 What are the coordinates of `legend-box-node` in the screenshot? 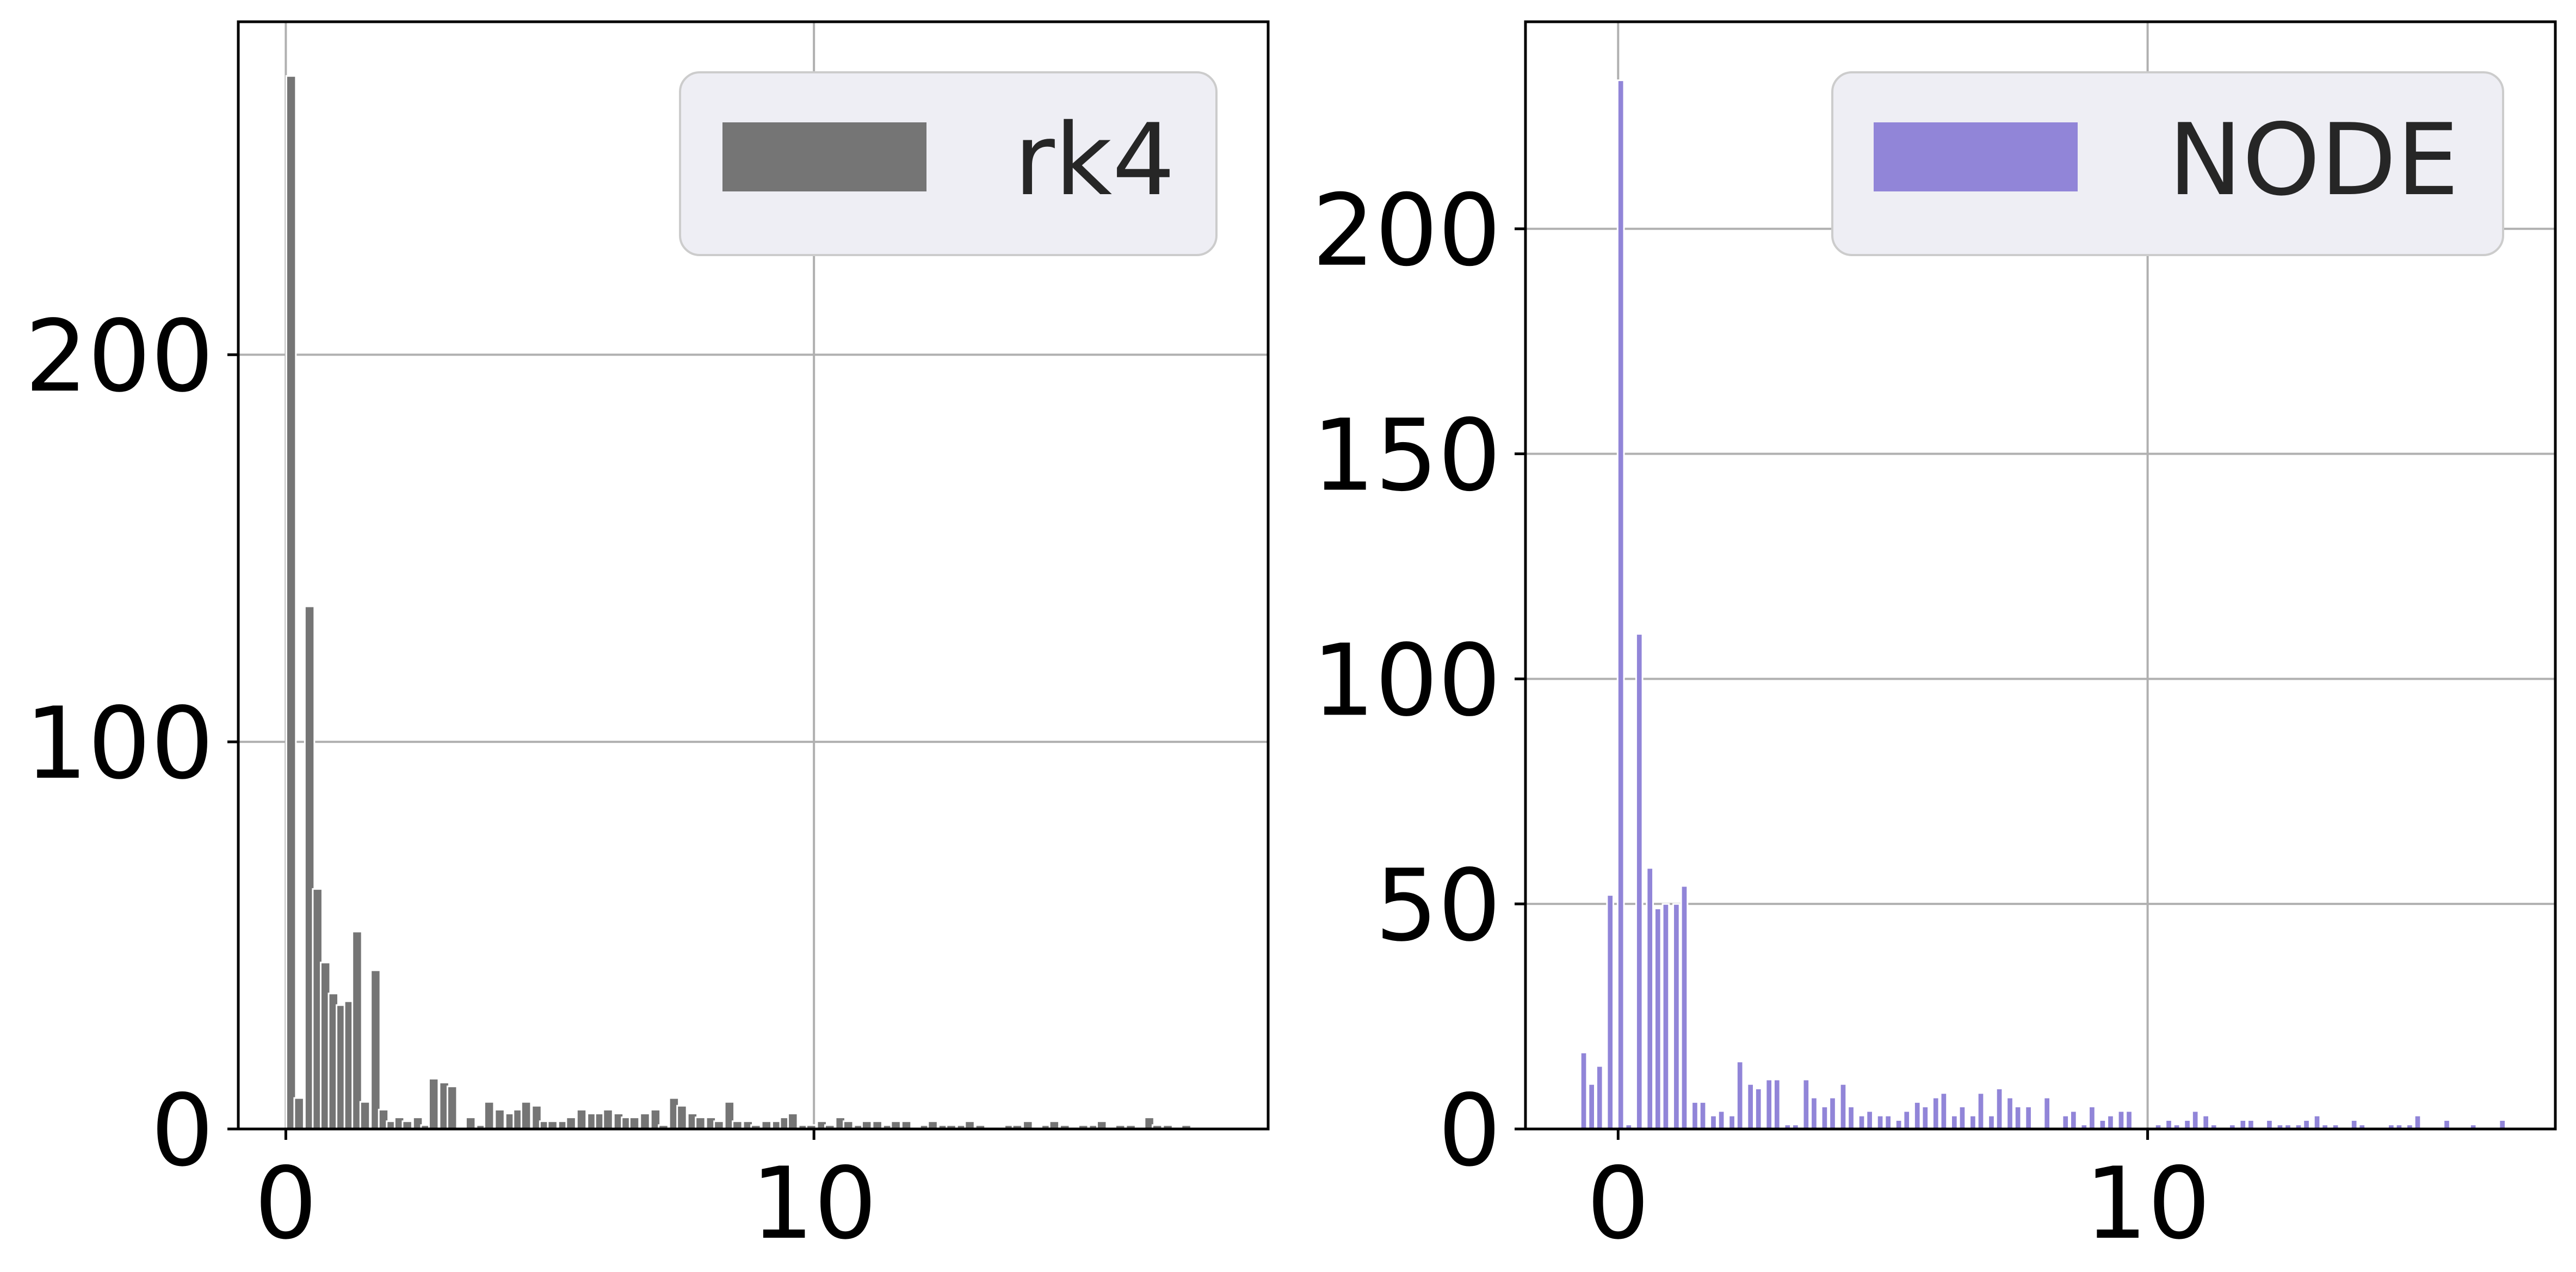 It's located at (2168, 163).